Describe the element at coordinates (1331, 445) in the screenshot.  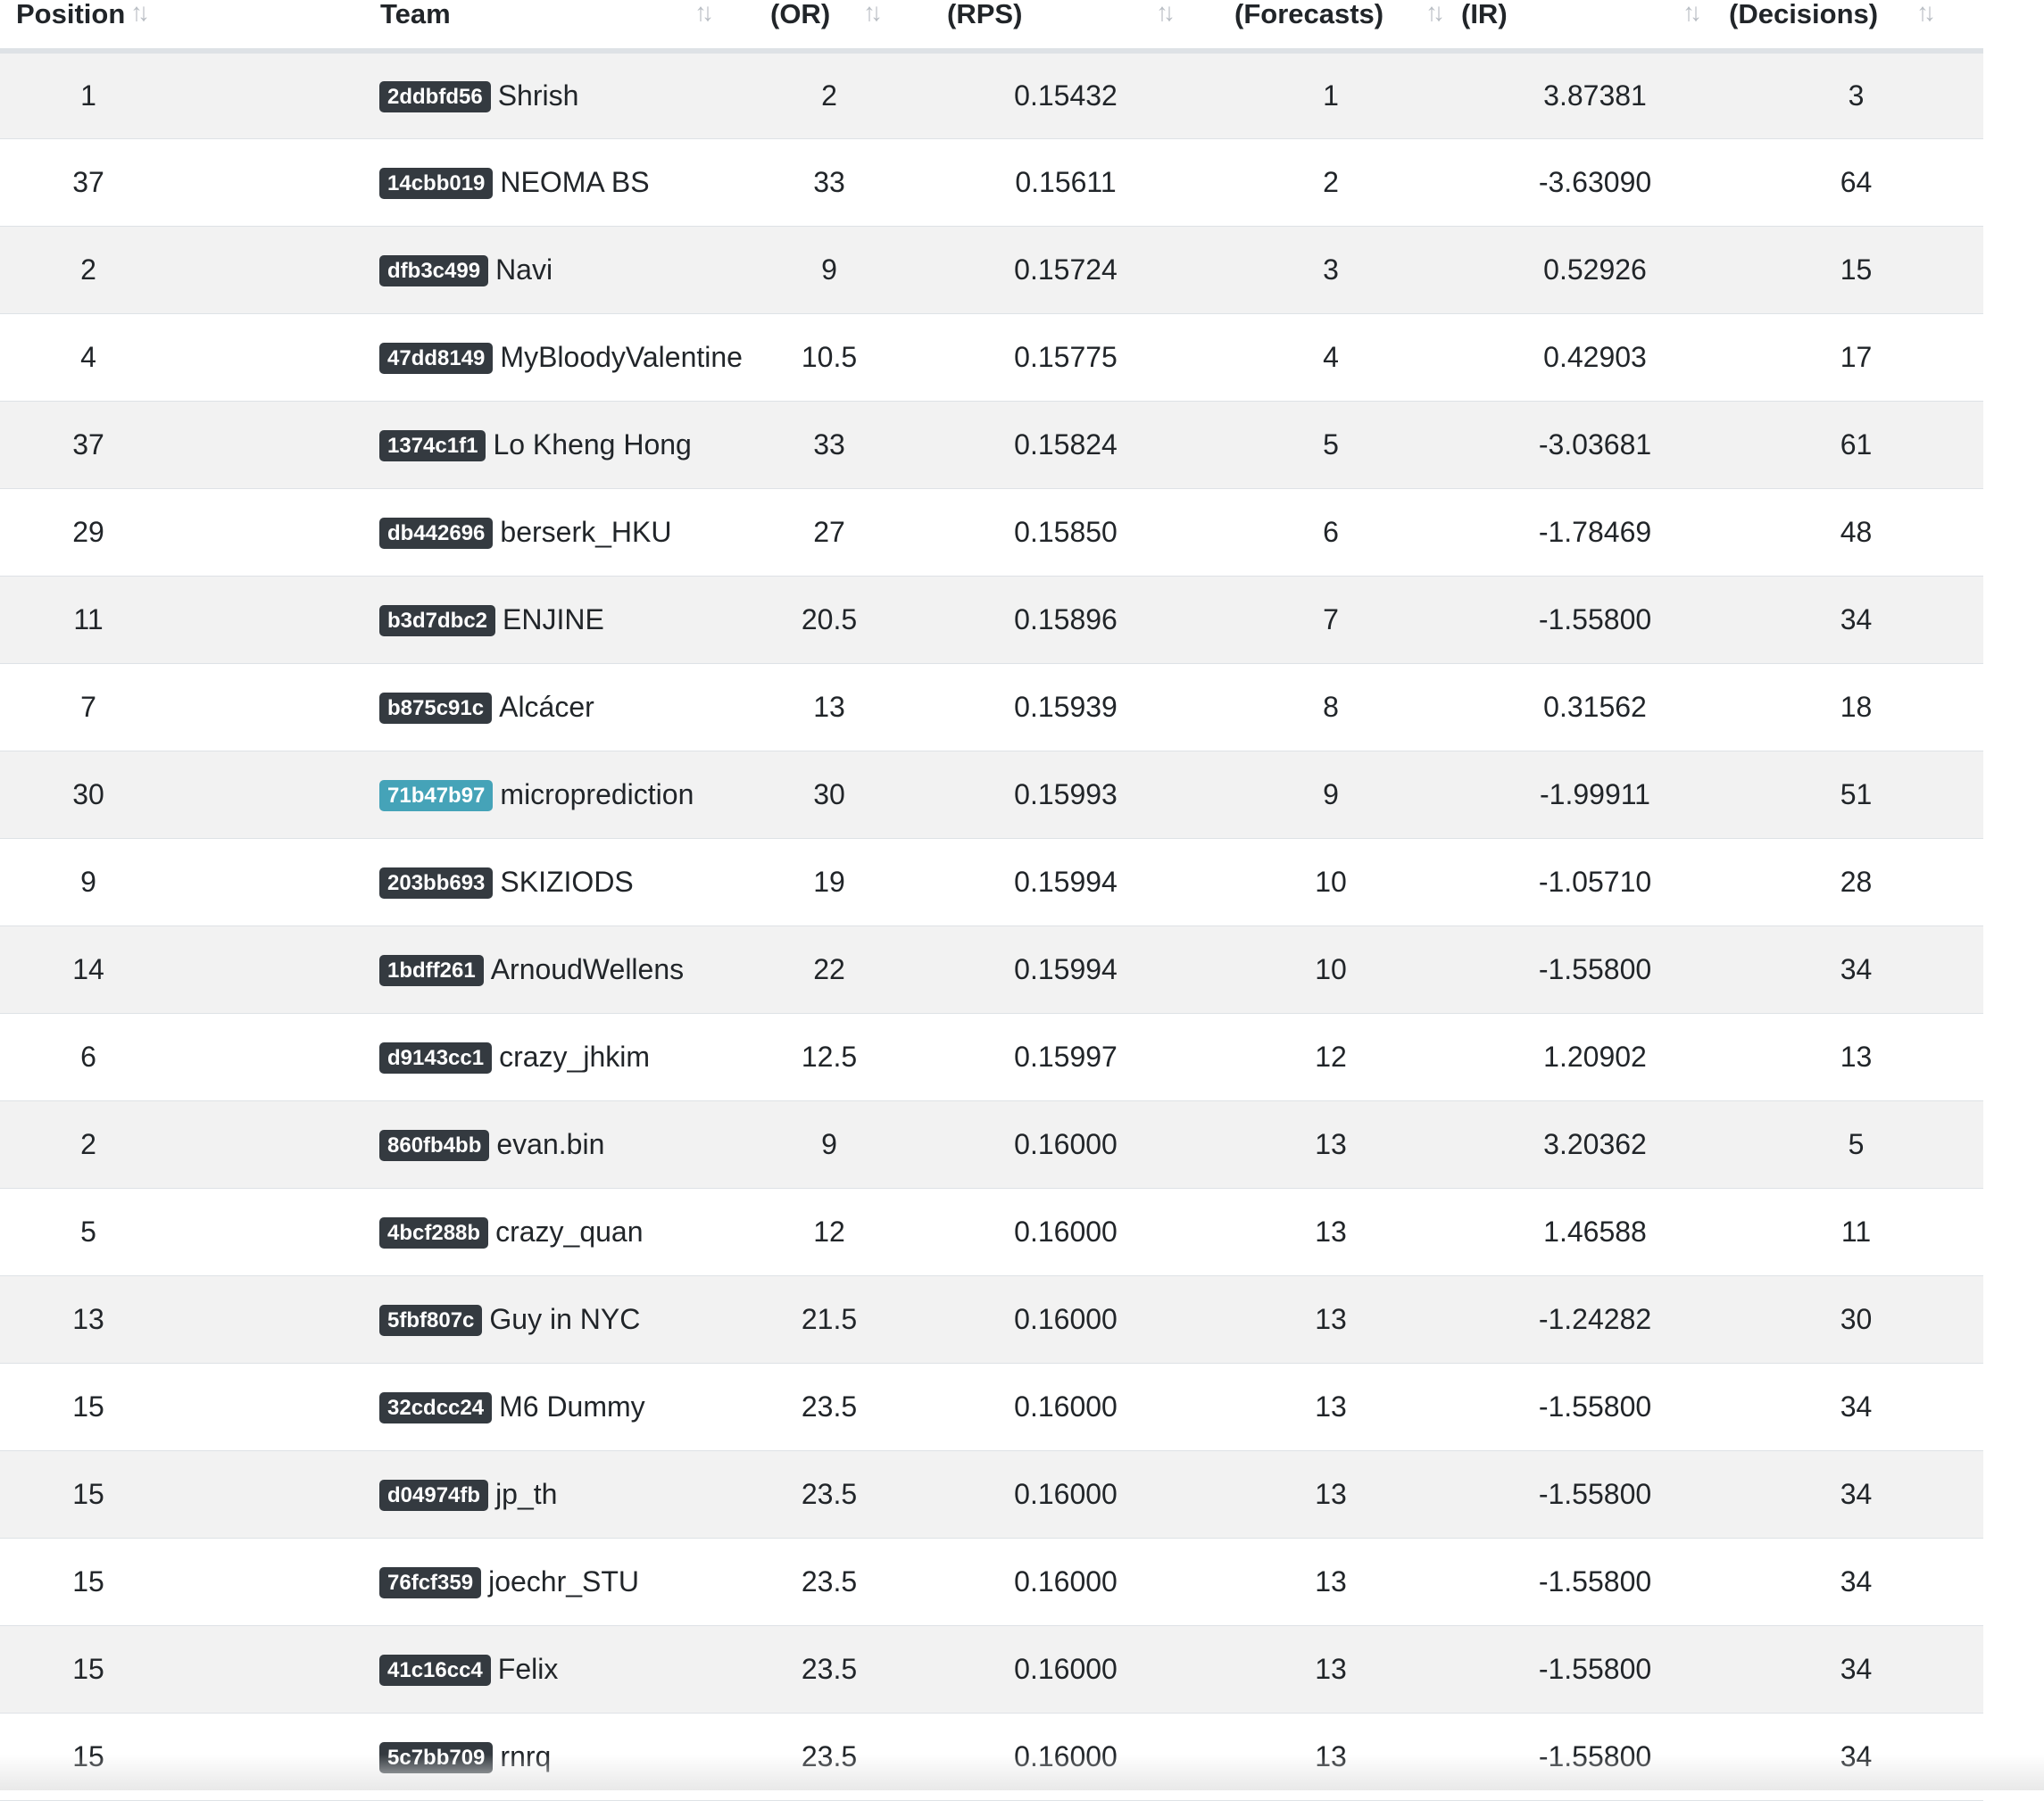
I see `forecasts-rank-cell: 5` at that location.